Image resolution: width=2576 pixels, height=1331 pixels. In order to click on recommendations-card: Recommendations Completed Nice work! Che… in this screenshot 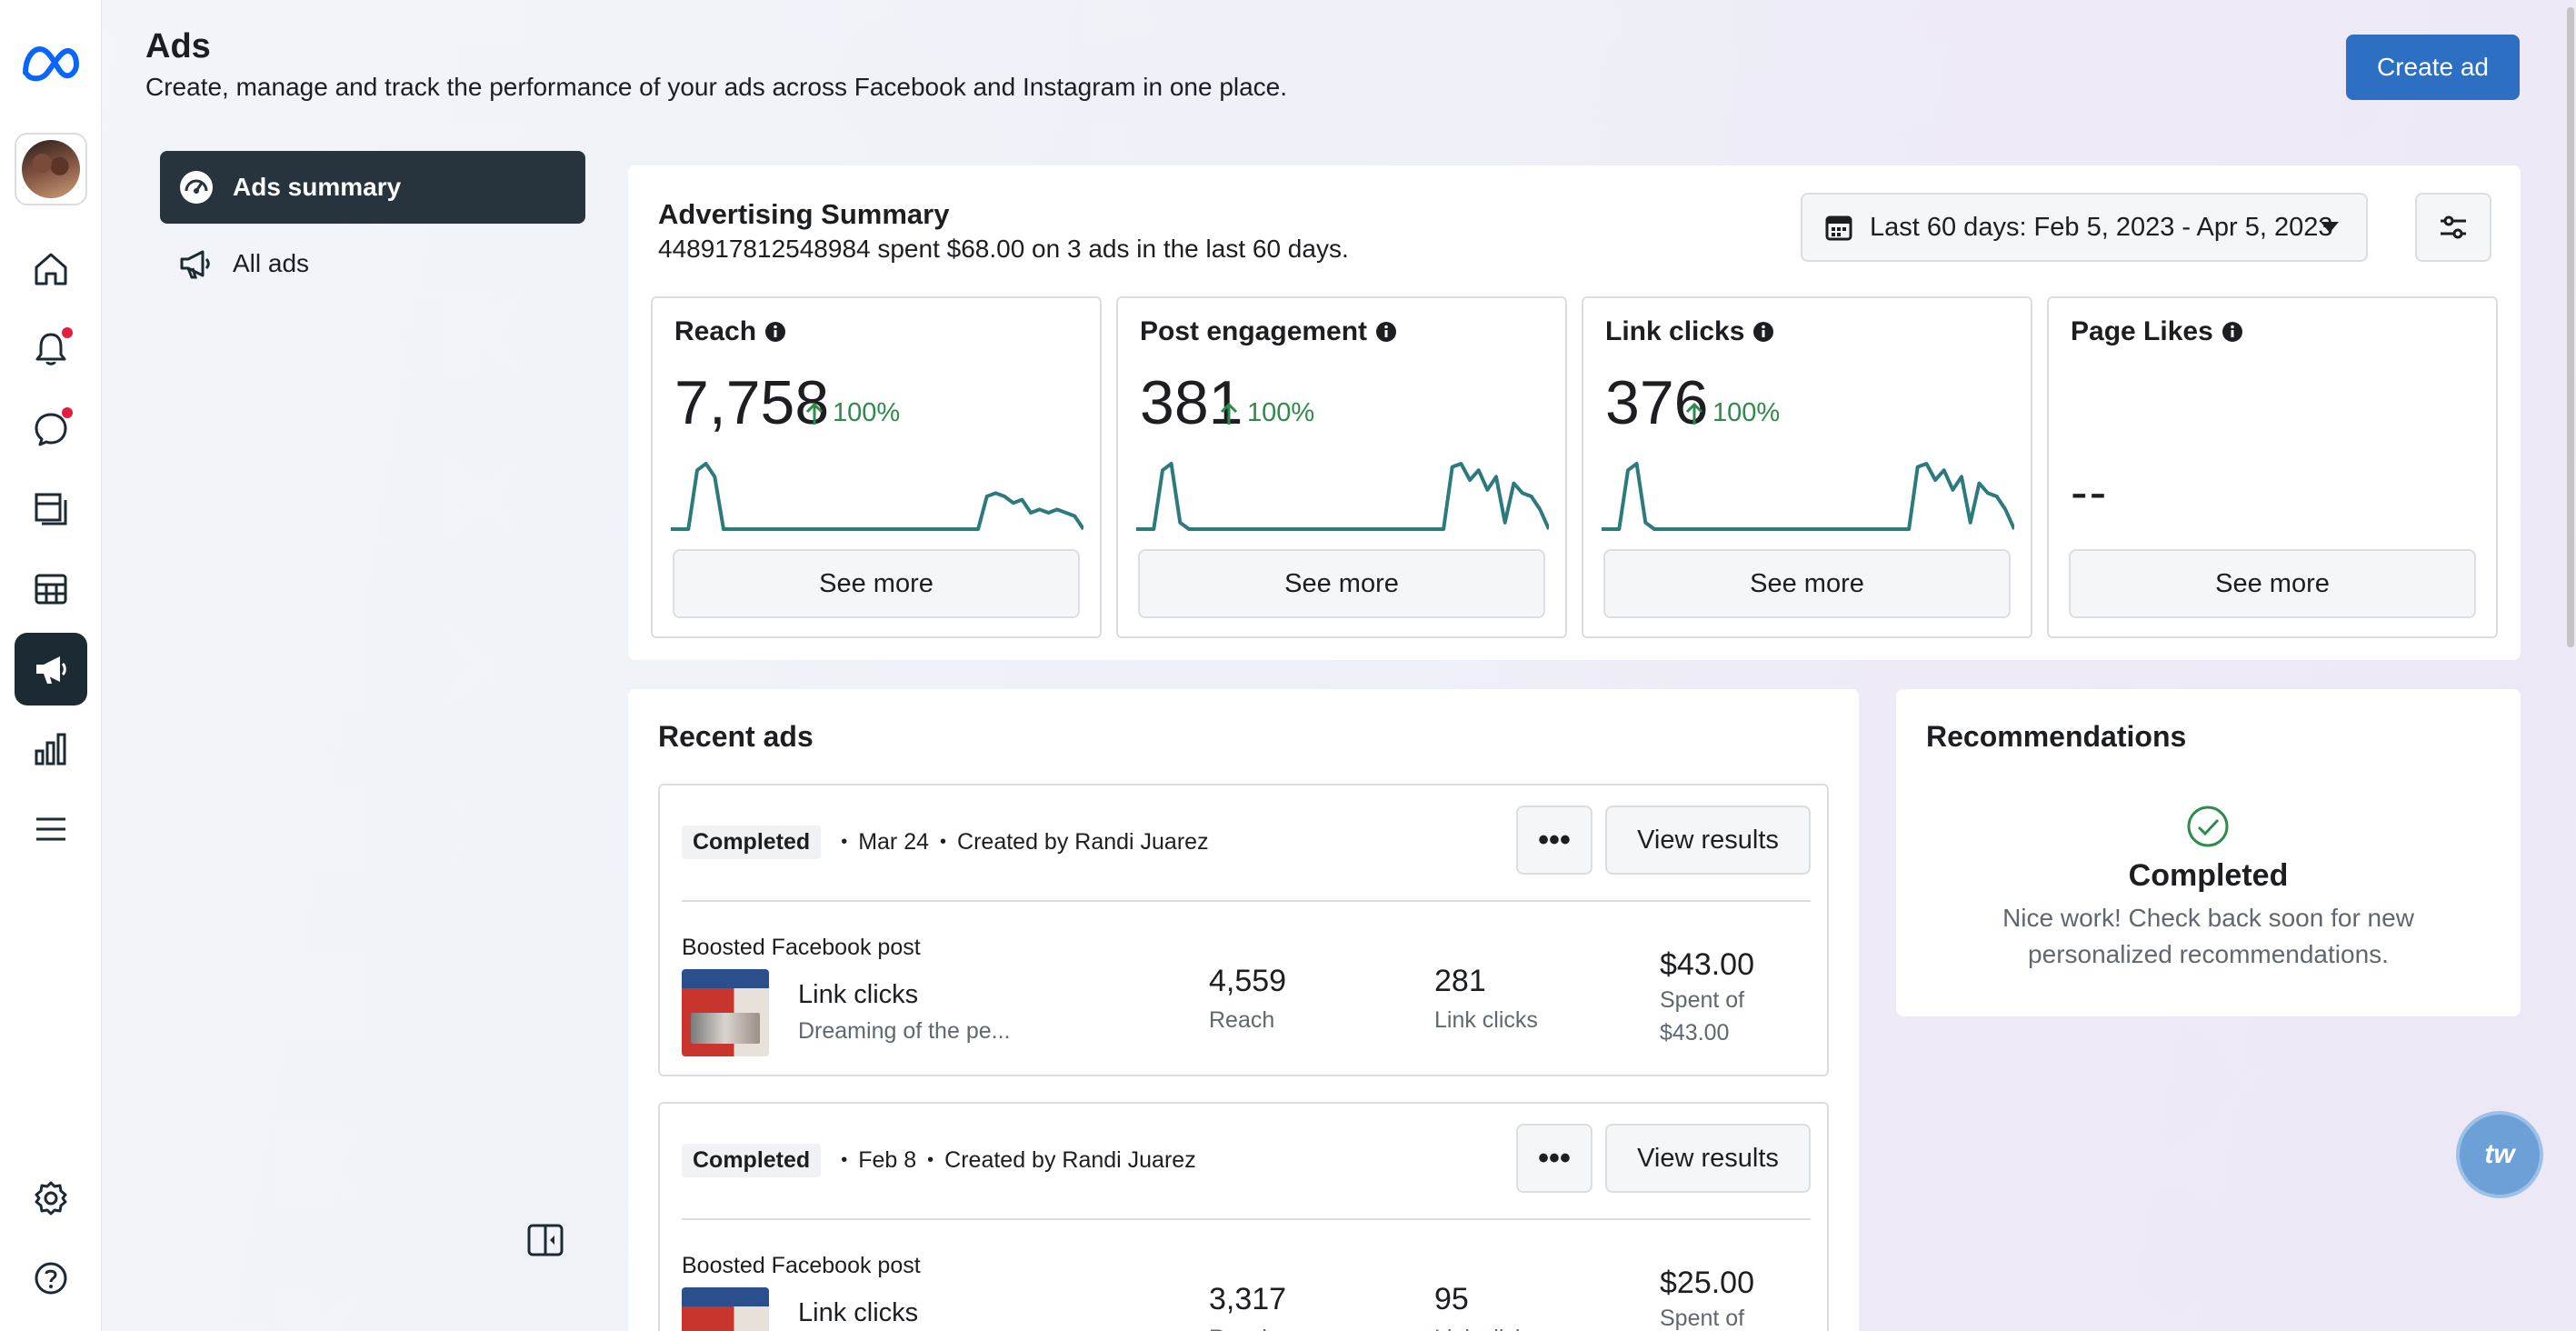, I will do `click(2208, 852)`.